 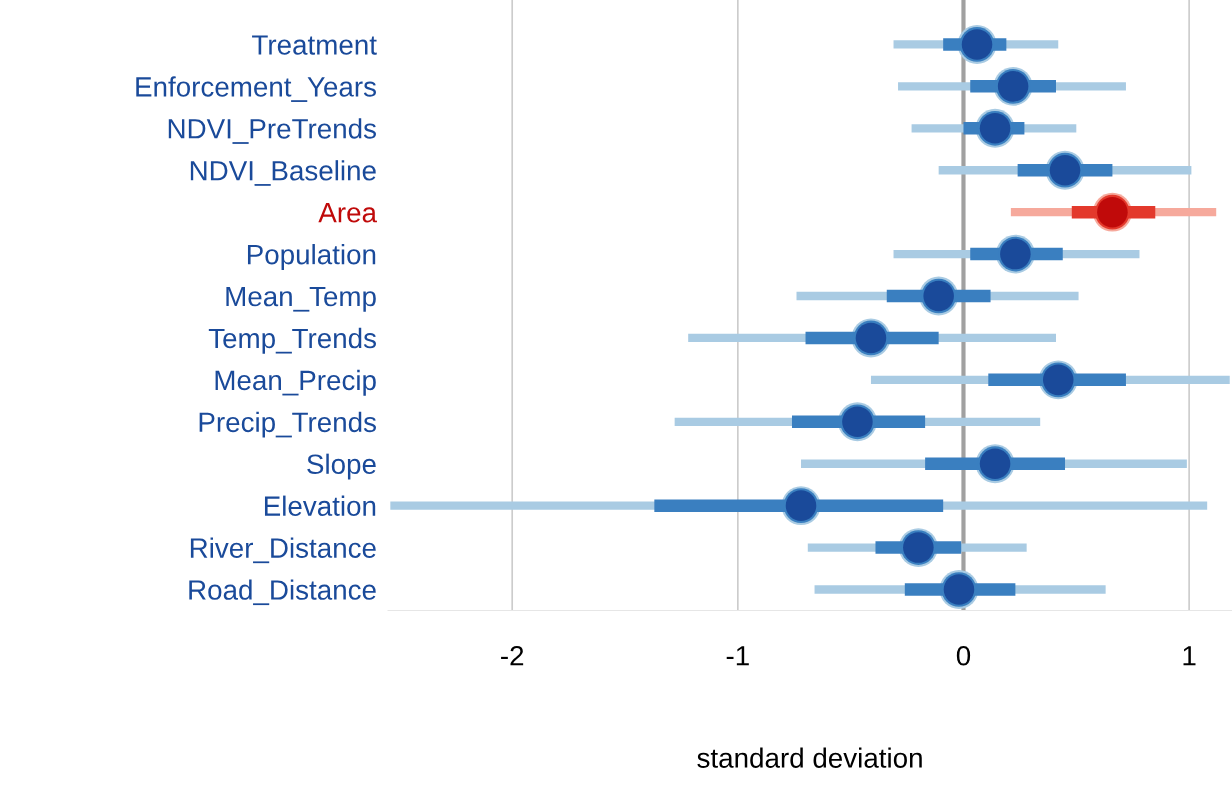 What do you see at coordinates (347, 213) in the screenshot?
I see `y-tick-label: Area` at bounding box center [347, 213].